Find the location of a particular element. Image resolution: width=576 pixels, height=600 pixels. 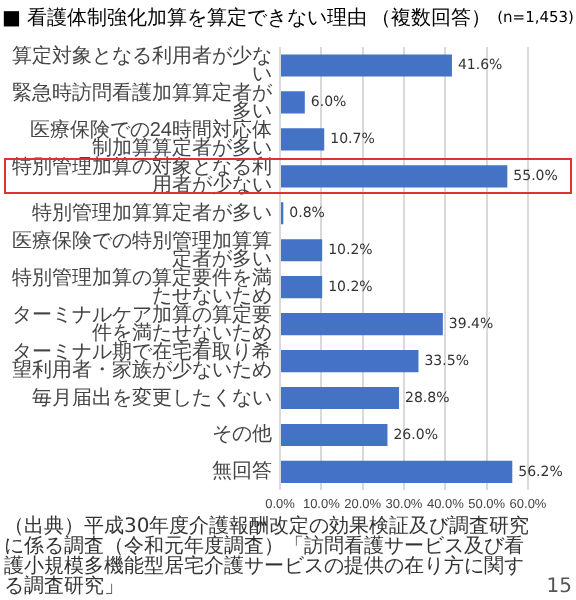

y-tick-label: 特別管理加算算定者が多い is located at coordinates (152, 212).